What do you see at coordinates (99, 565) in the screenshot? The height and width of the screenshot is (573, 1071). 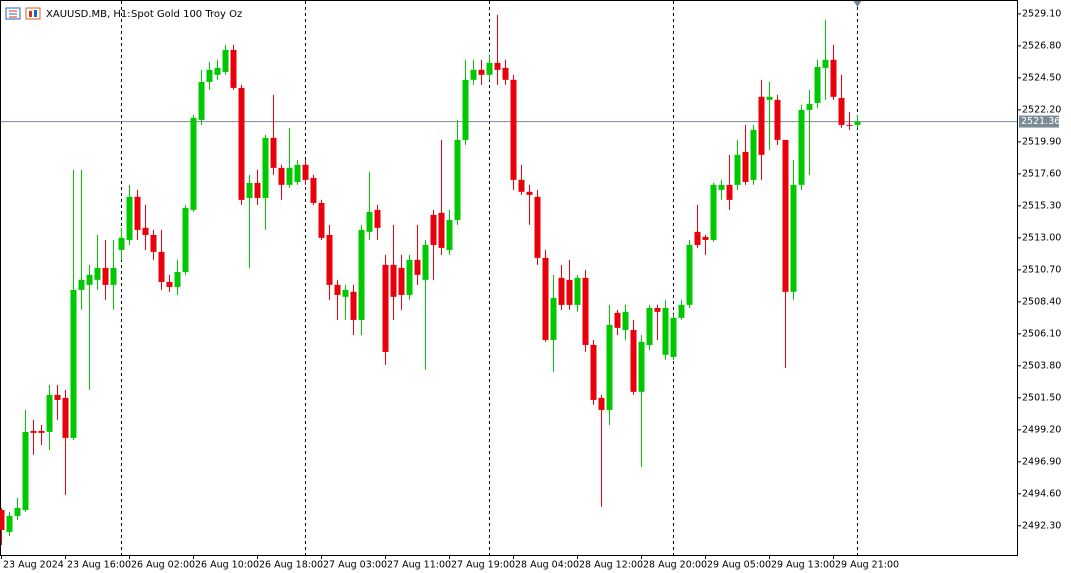 I see `x-tick-label: 23 Aug 16:00` at bounding box center [99, 565].